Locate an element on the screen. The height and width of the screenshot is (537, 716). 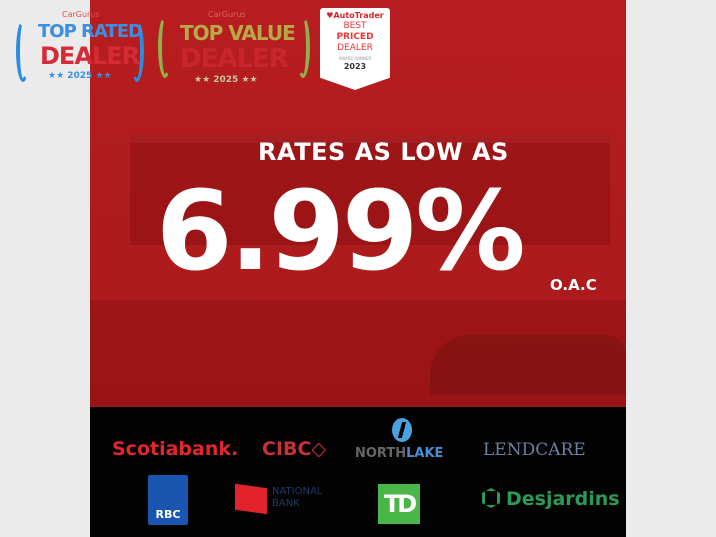
badge-year: 2023 is located at coordinates (355, 66).